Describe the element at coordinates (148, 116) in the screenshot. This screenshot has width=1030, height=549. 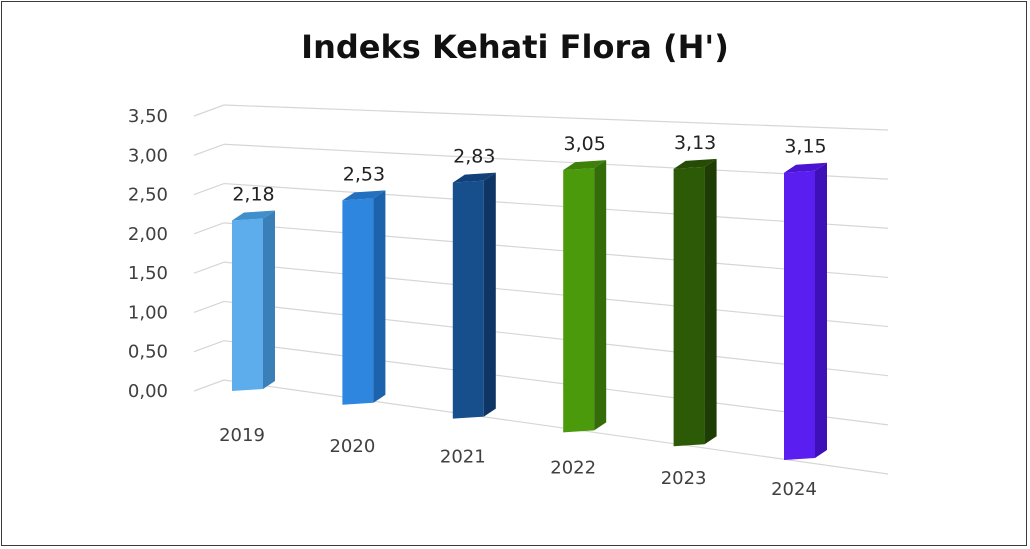
I see `y-tick-label: 3,50` at that location.